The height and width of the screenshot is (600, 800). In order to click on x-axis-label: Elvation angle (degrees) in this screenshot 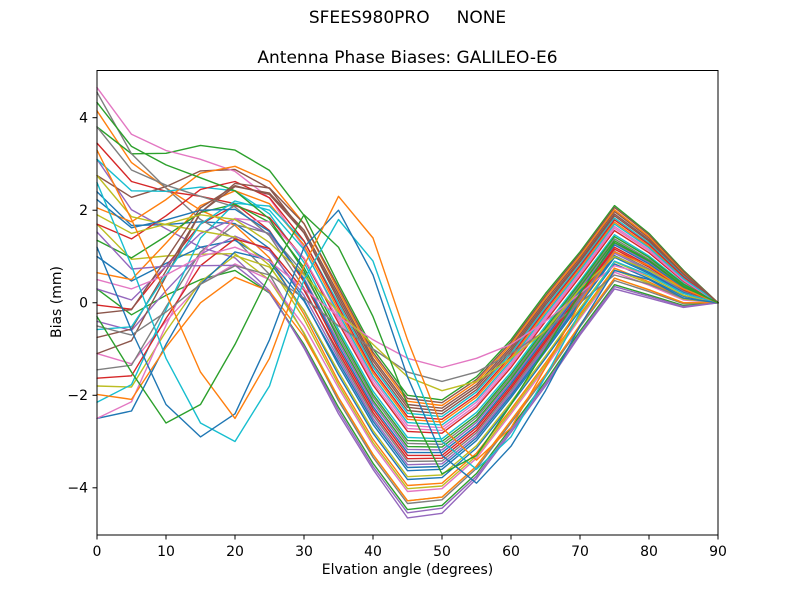, I will do `click(407, 570)`.